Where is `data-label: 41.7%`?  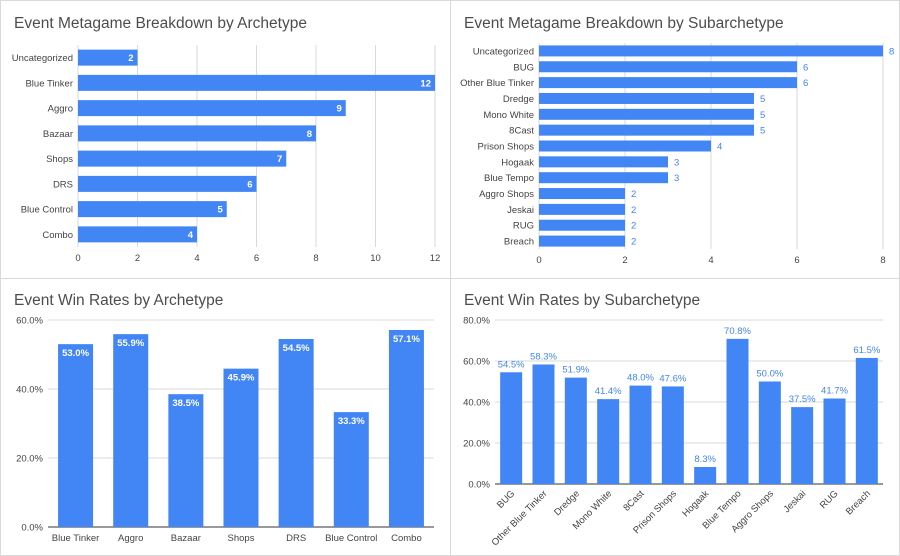 data-label: 41.7% is located at coordinates (834, 391).